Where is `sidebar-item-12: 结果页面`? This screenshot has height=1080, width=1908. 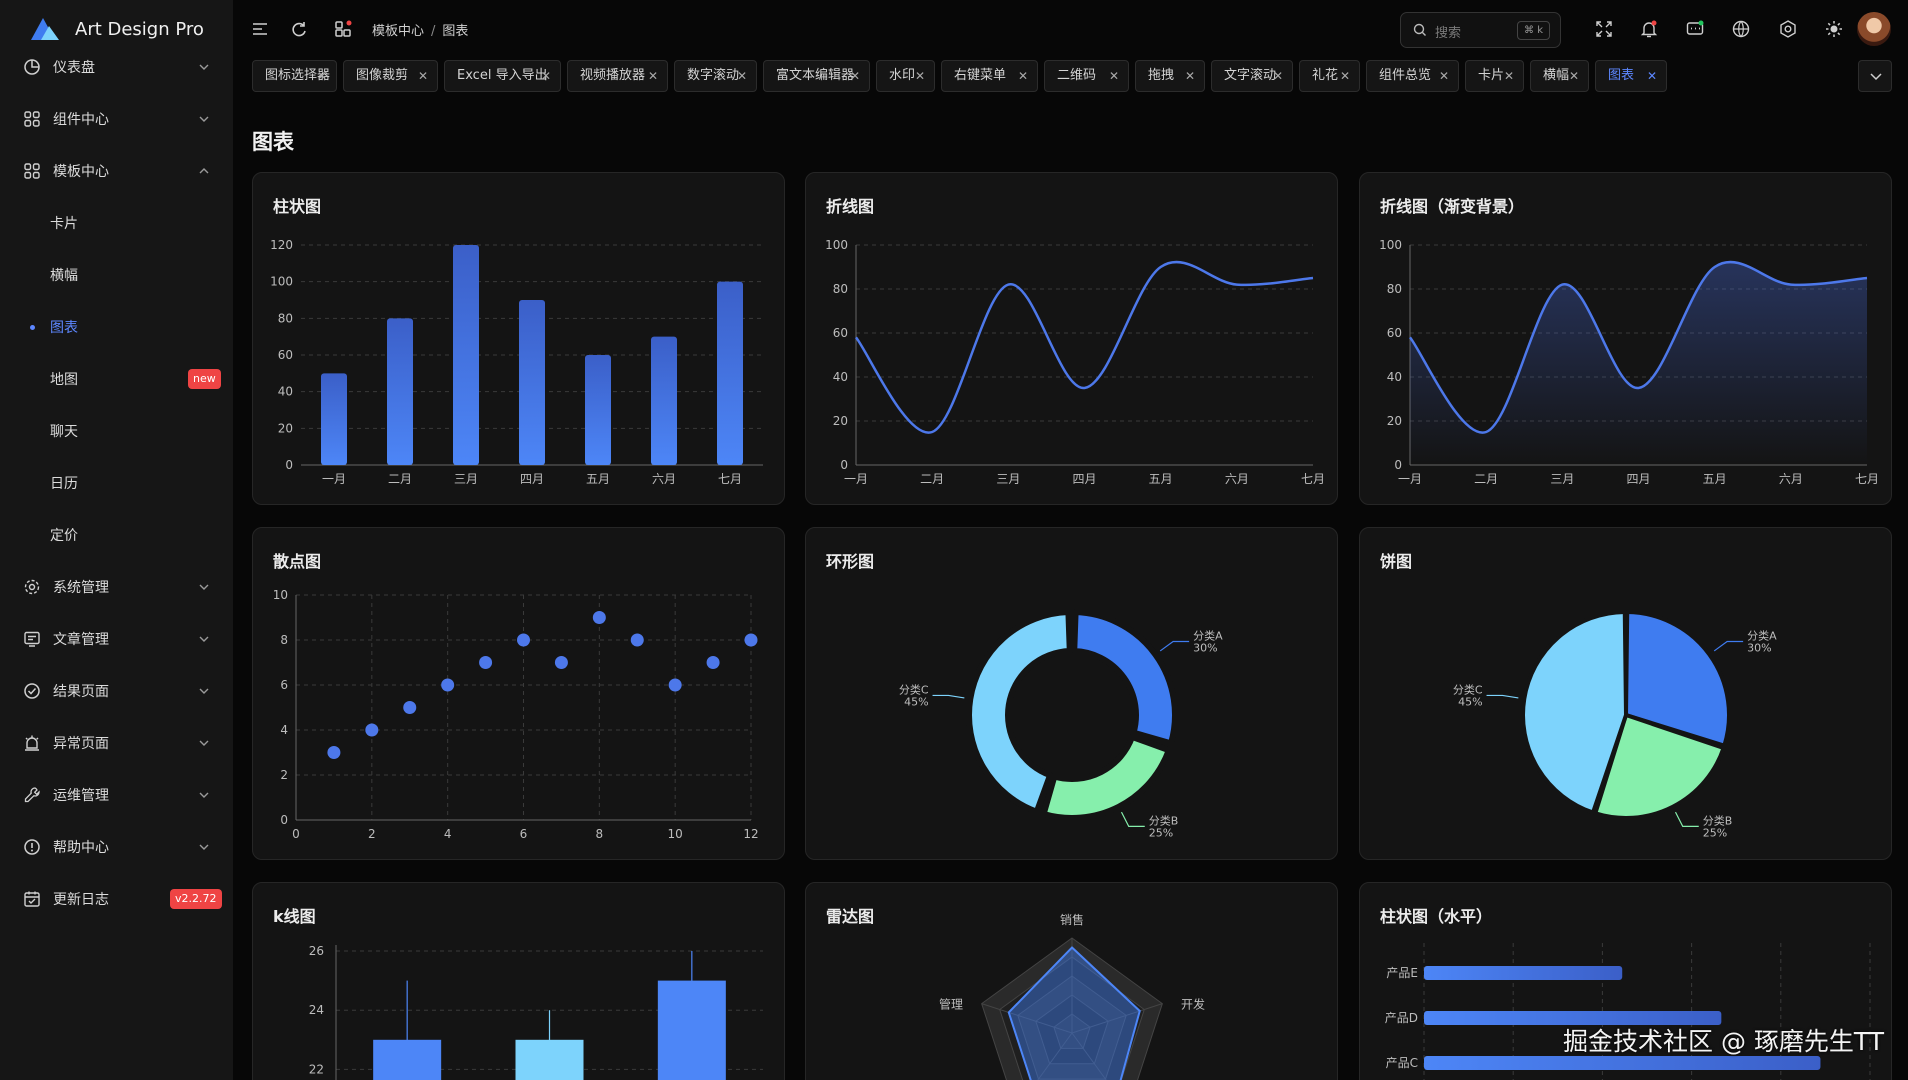 sidebar-item-12: 结果页面 is located at coordinates (116, 691).